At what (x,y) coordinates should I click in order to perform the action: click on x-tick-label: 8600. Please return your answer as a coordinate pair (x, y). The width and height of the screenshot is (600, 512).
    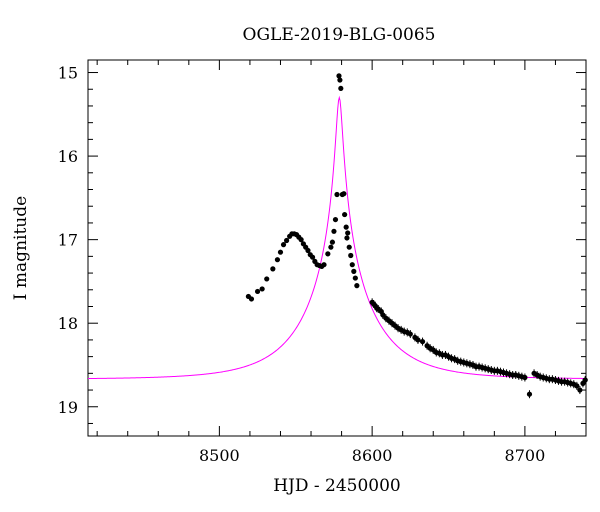
    Looking at the image, I should click on (372, 455).